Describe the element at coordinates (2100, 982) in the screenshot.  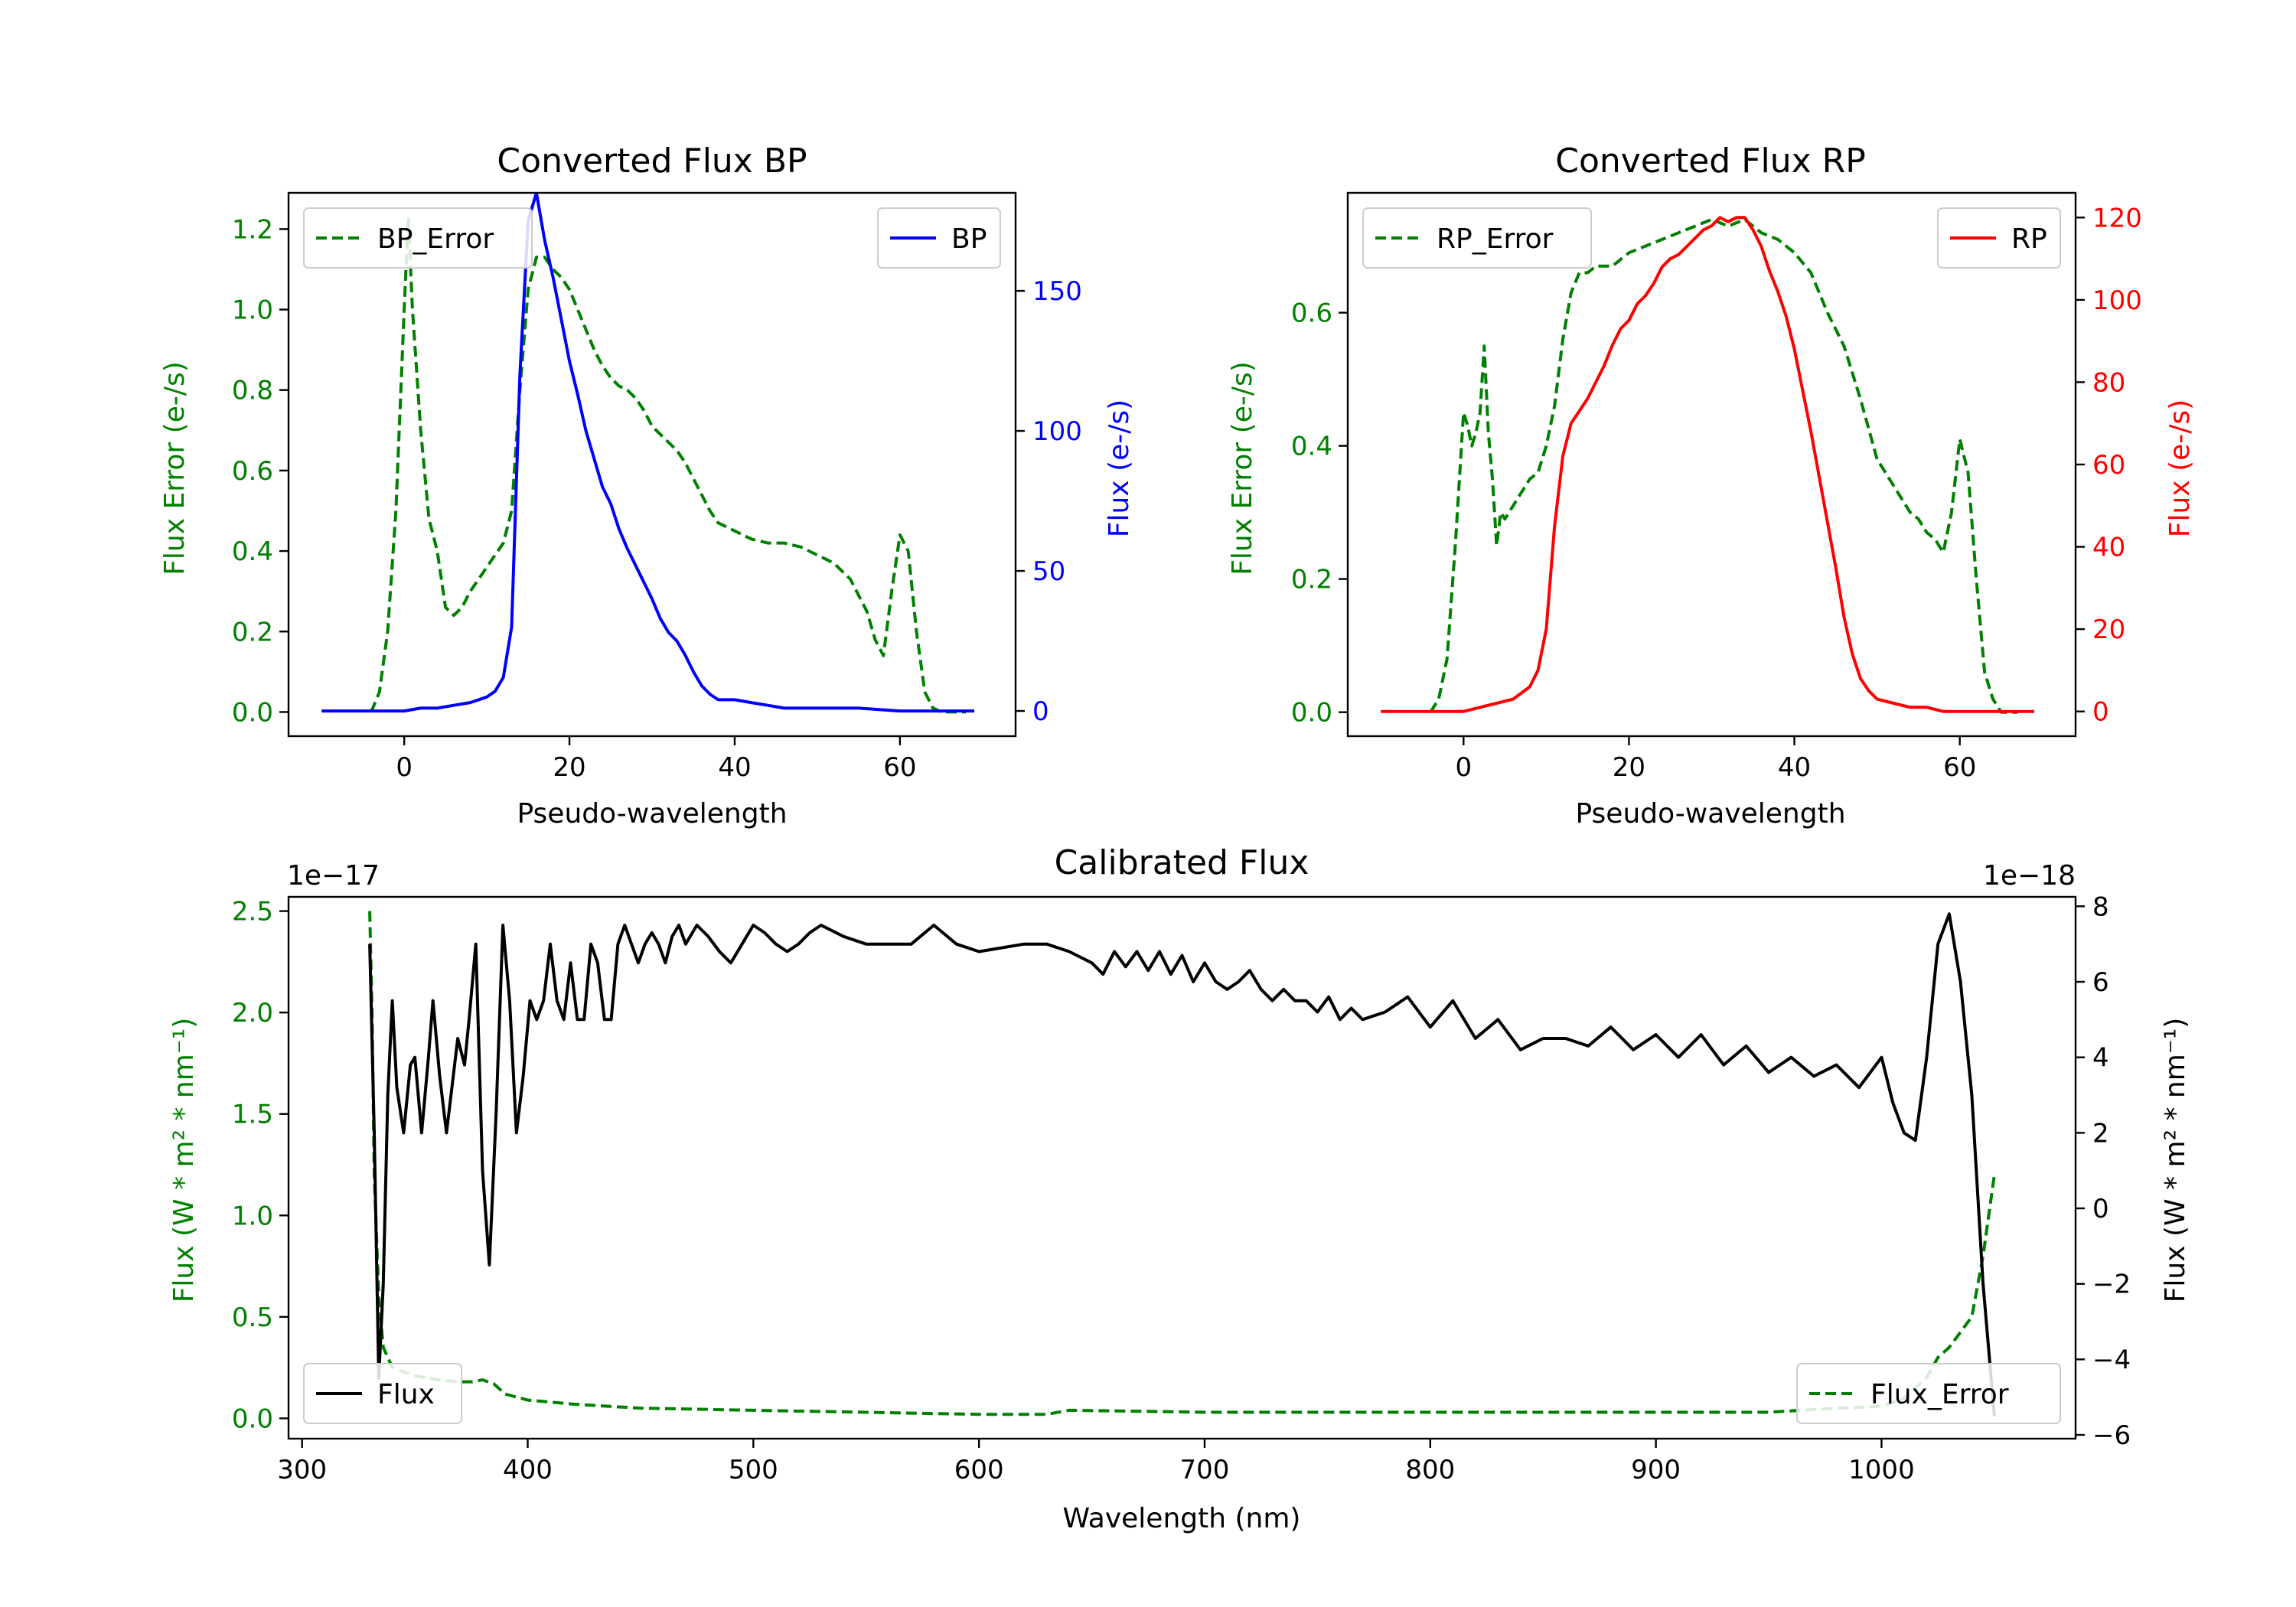
I see `cal-right-tick-label: 6` at that location.